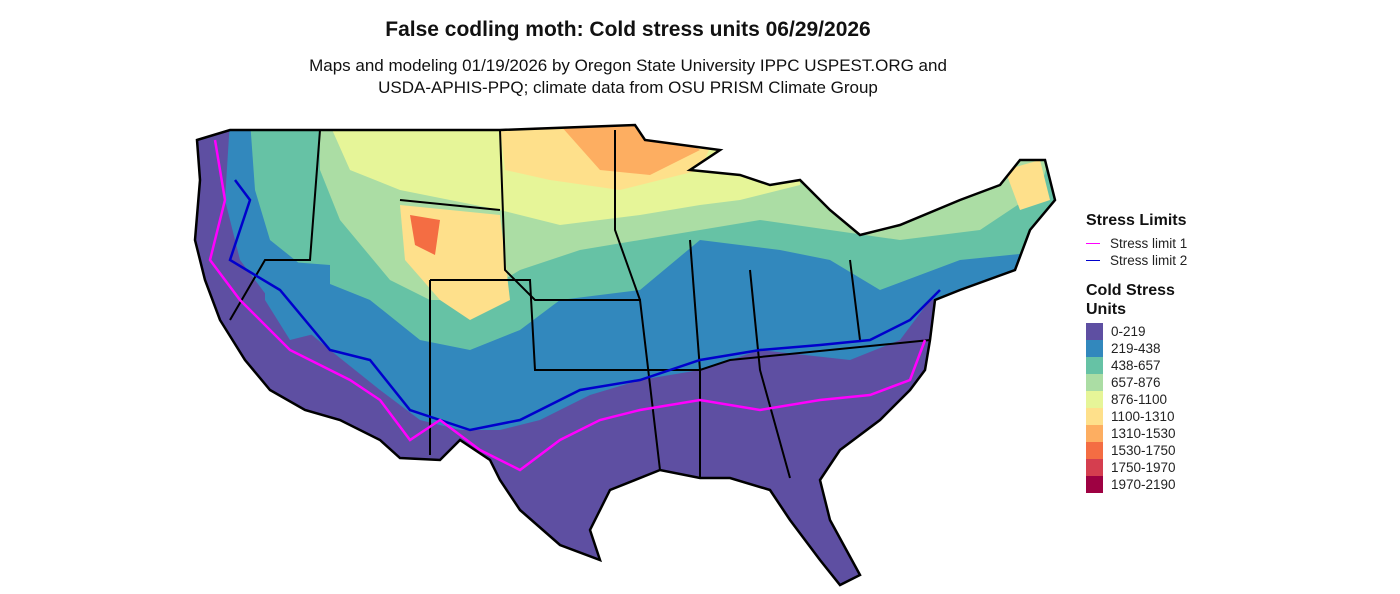  Describe the element at coordinates (1136, 300) in the screenshot. I see `cold-stress-units-title: Cold Stress Units` at that location.